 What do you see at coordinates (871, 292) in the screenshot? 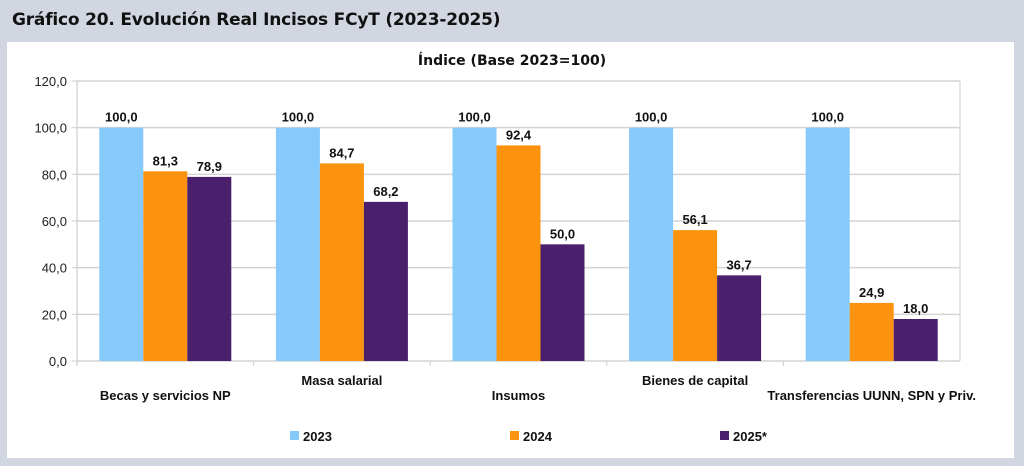
I see `data-label: 24,9` at bounding box center [871, 292].